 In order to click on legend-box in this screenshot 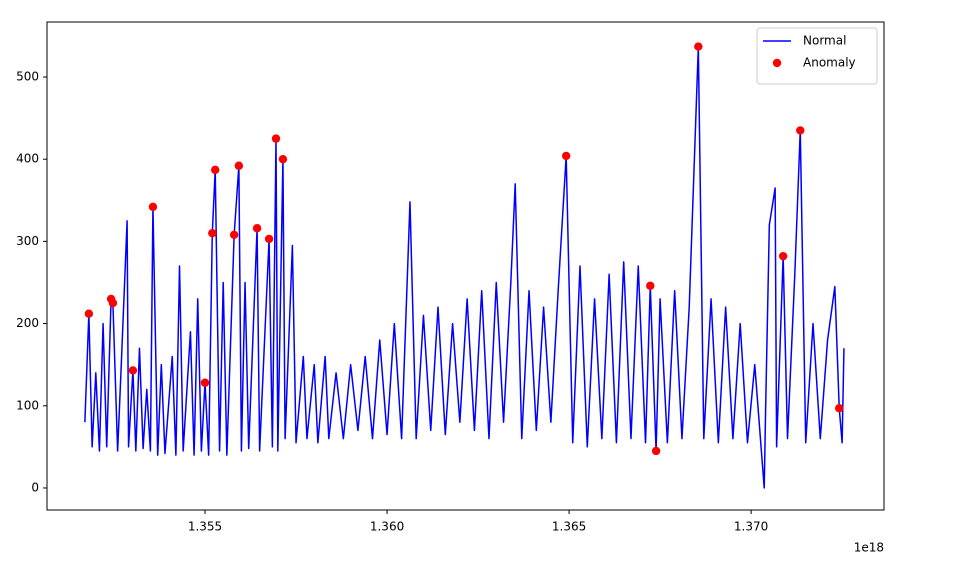, I will do `click(817, 56)`.